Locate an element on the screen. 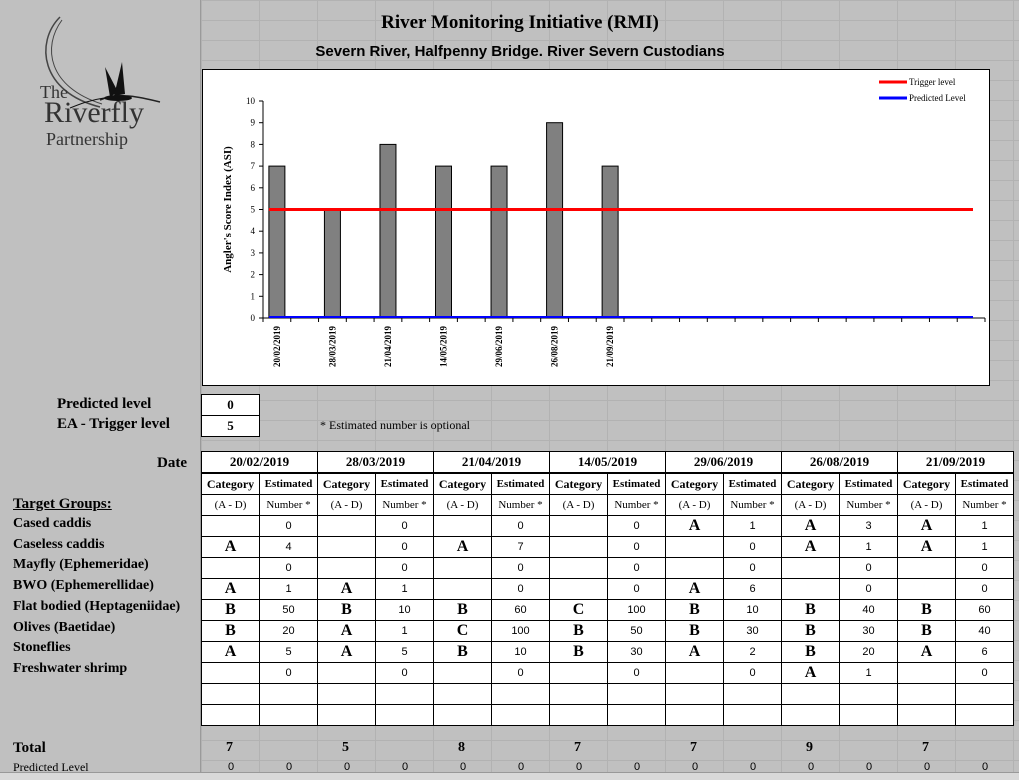 The height and width of the screenshot is (780, 1019). estimated-number-cell: 3 is located at coordinates (868, 526).